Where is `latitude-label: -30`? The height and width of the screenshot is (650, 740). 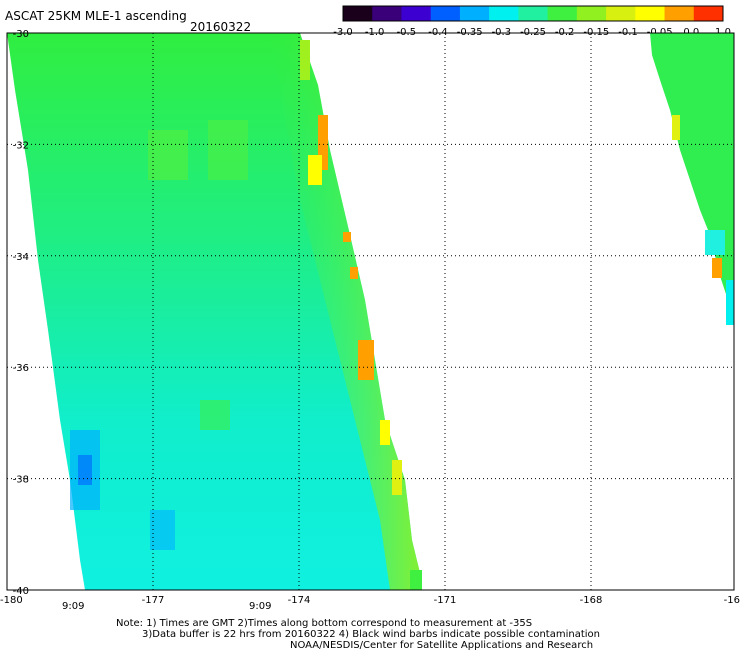 latitude-label: -30 is located at coordinates (21, 34).